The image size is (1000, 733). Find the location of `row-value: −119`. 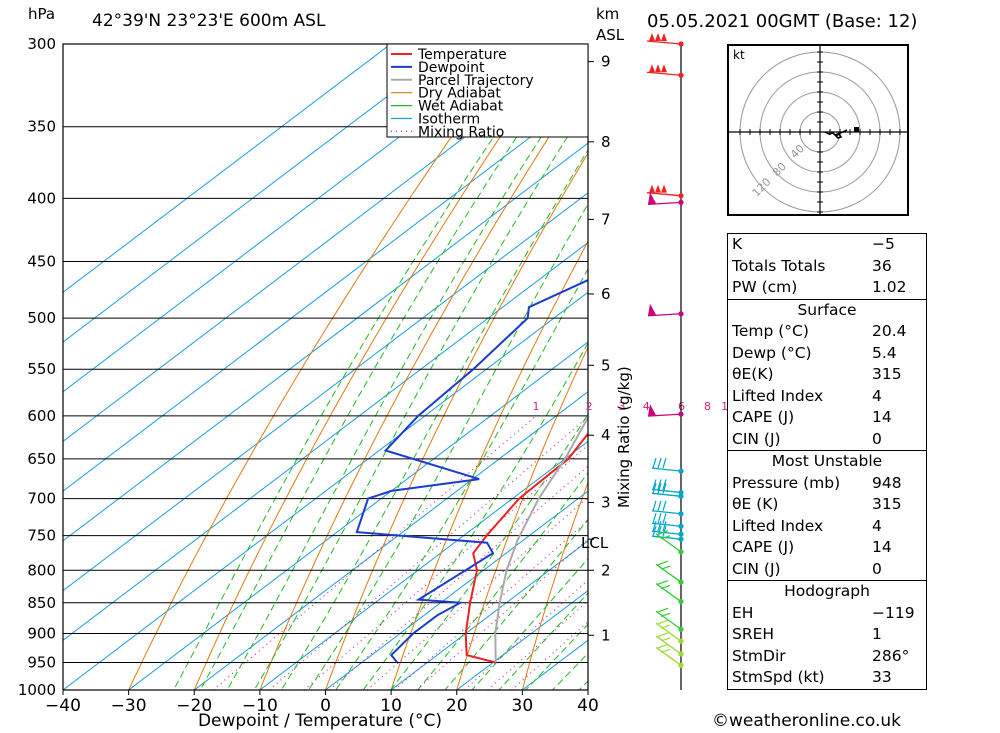

row-value: −119 is located at coordinates (893, 612).